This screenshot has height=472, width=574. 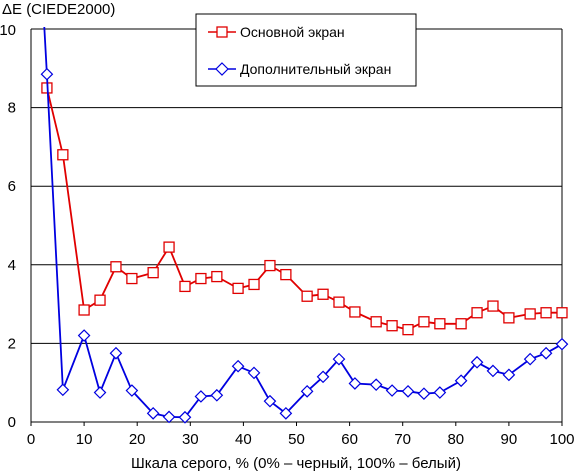 What do you see at coordinates (12, 265) in the screenshot?
I see `y-tick-label: 4` at bounding box center [12, 265].